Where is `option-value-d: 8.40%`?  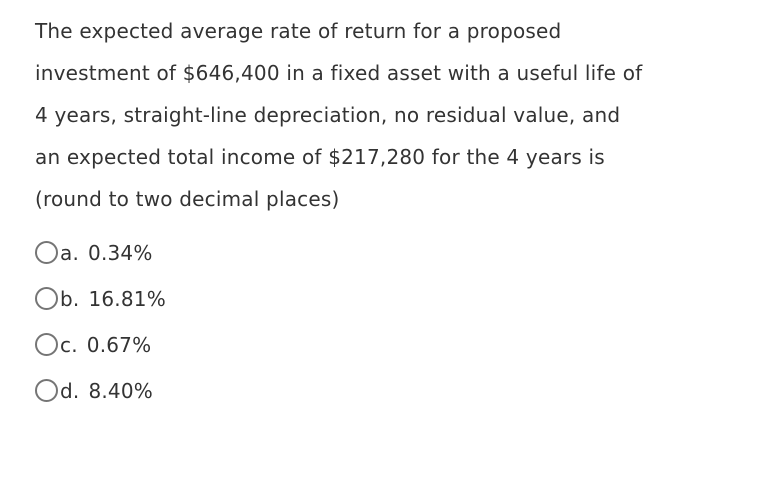
option-value-d: 8.40% is located at coordinates (120, 391).